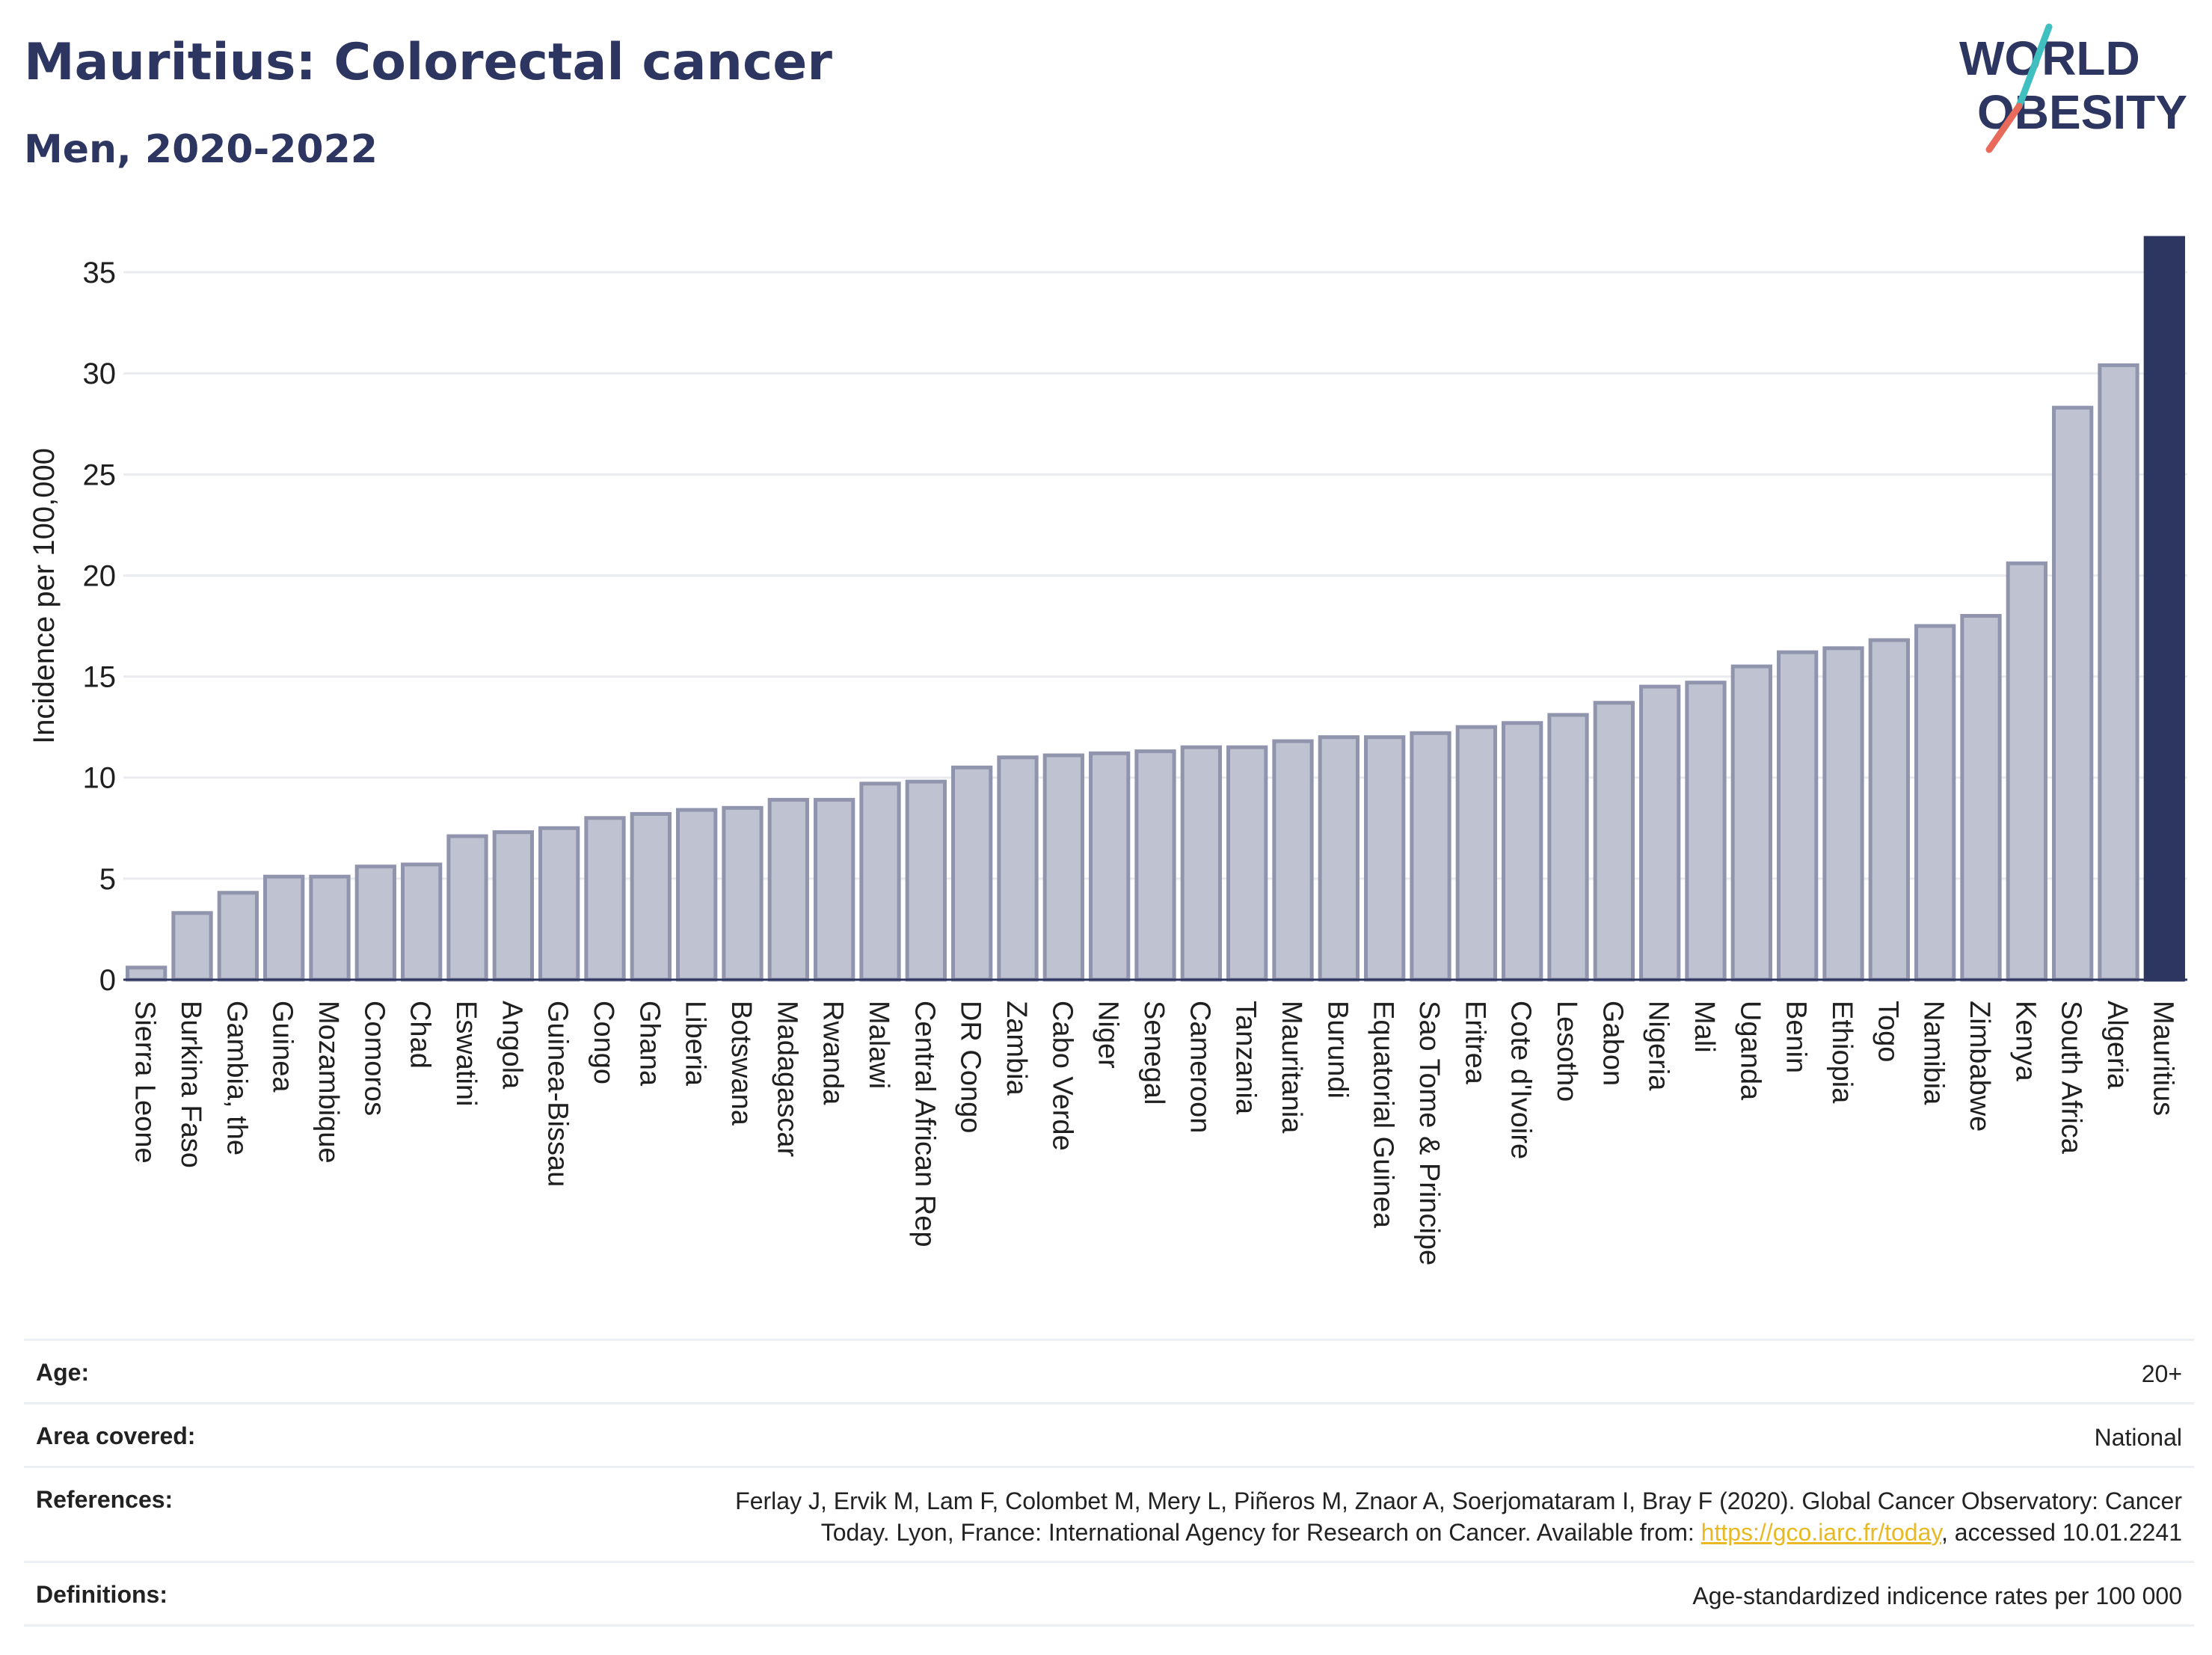 Image resolution: width=2212 pixels, height=1655 pixels. Describe the element at coordinates (741, 1063) in the screenshot. I see `x-tick-label: Botswana` at that location.